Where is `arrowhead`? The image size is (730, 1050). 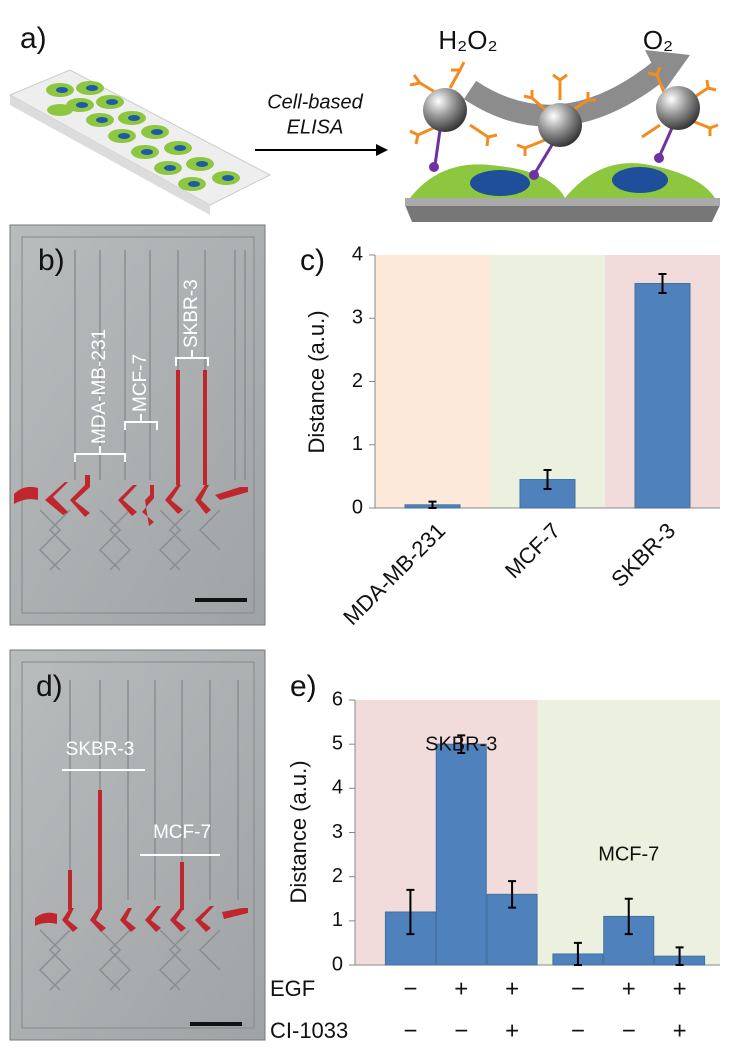 arrowhead is located at coordinates (382, 150).